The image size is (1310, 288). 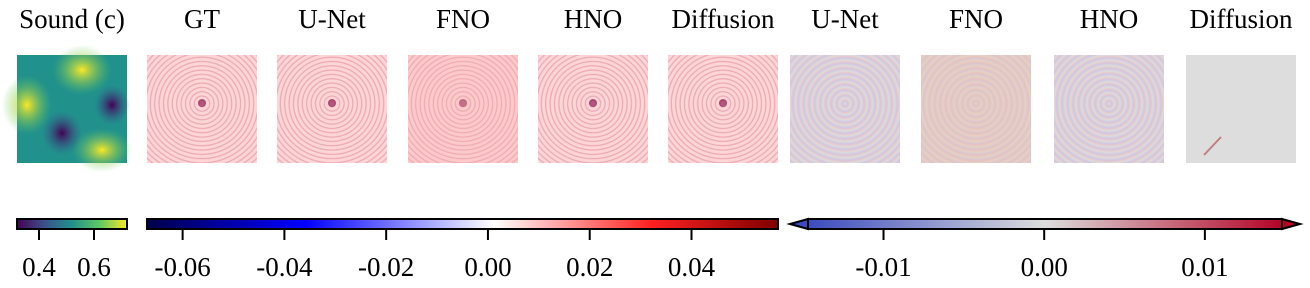 What do you see at coordinates (1212, 146) in the screenshot?
I see `image-streak` at bounding box center [1212, 146].